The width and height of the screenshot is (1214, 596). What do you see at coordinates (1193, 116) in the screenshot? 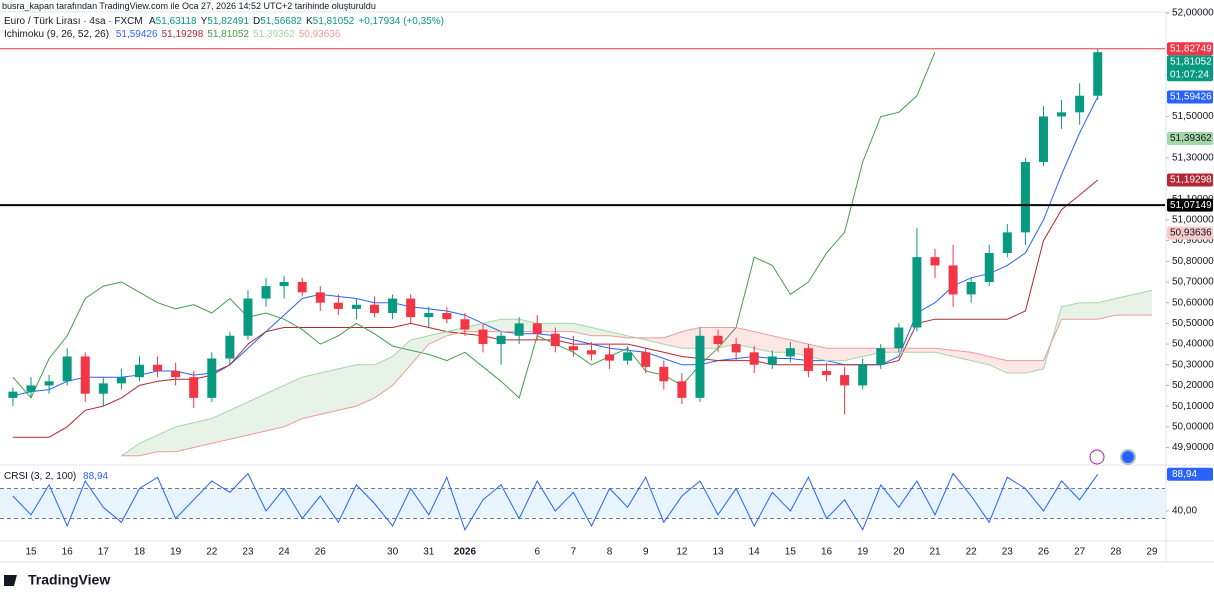
I see `y-tick-label: 51,50000` at bounding box center [1193, 116].